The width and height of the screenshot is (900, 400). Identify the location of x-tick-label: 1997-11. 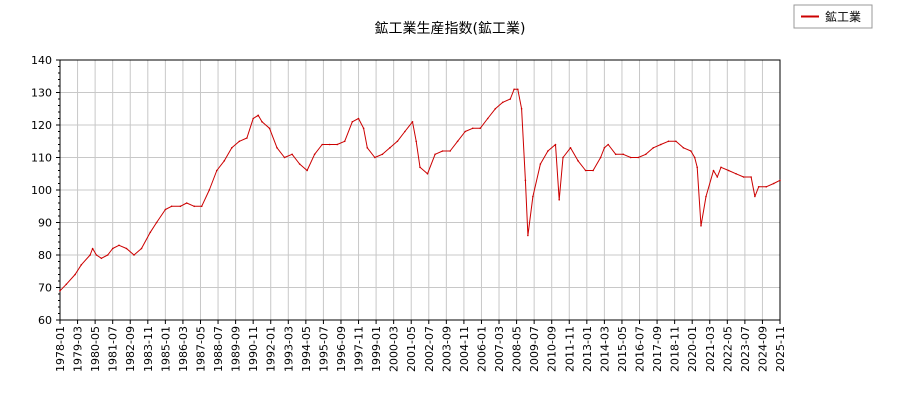
(359, 349).